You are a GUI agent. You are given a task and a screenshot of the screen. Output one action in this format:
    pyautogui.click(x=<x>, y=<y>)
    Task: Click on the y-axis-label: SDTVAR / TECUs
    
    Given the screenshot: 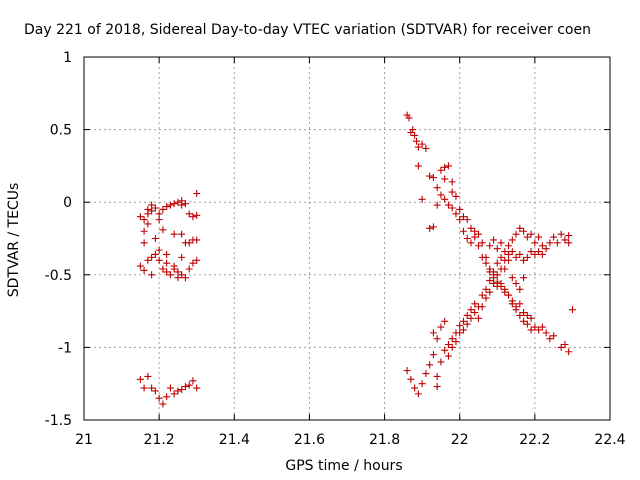 What is the action you would take?
    pyautogui.click(x=14, y=240)
    